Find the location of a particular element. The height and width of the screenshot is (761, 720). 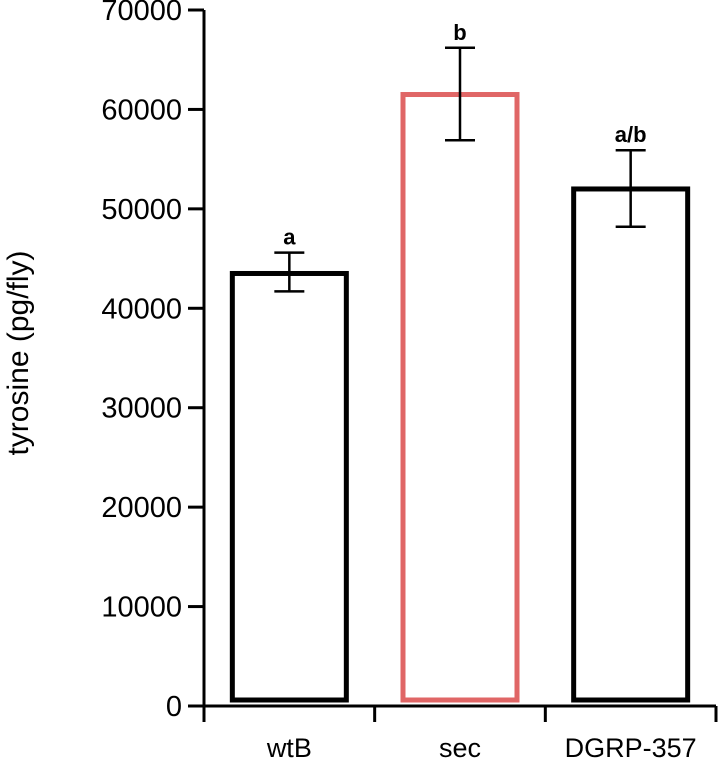

y-tick-label: 60000 is located at coordinates (141, 110).